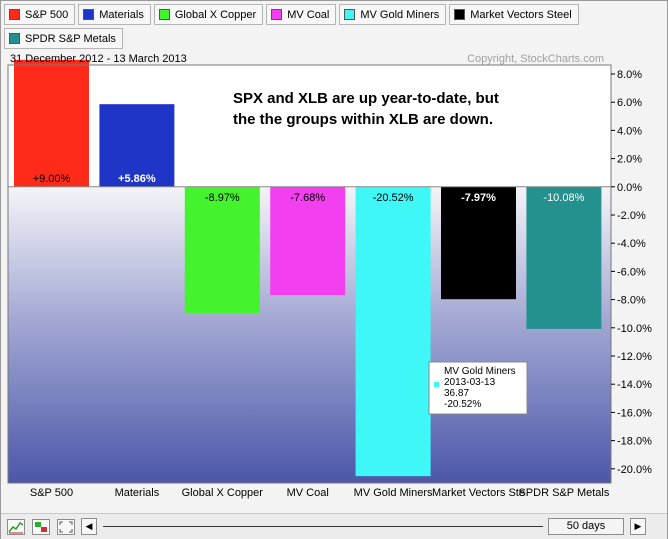 The height and width of the screenshot is (539, 668). What do you see at coordinates (634, 413) in the screenshot?
I see `y-tick-label: -16.0%` at bounding box center [634, 413].